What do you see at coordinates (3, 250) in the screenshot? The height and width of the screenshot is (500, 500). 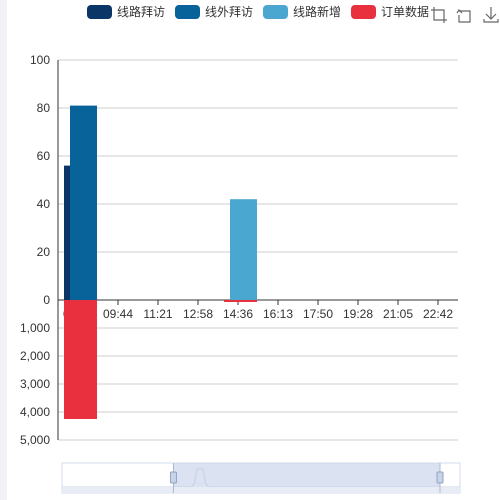 I see `page-left-strip` at bounding box center [3, 250].